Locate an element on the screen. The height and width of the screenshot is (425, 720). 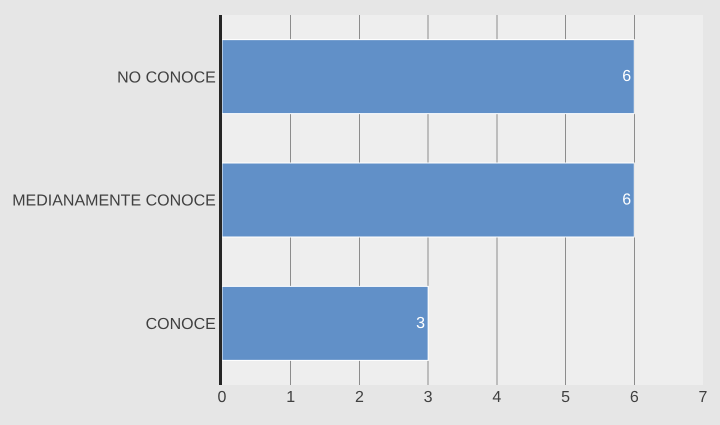
x-tick-label: 7 is located at coordinates (703, 397).